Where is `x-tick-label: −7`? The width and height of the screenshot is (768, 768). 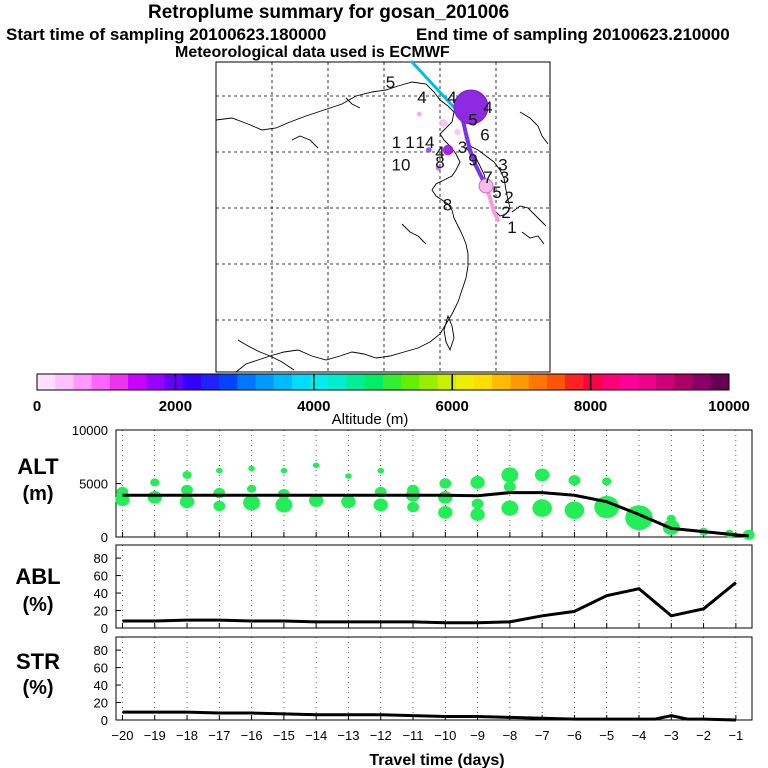
x-tick-label: −7 is located at coordinates (542, 735).